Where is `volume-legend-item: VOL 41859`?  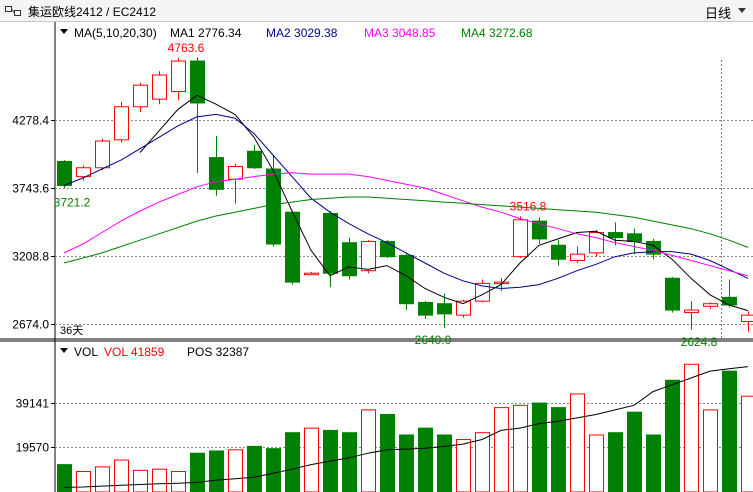 volume-legend-item: VOL 41859 is located at coordinates (134, 352).